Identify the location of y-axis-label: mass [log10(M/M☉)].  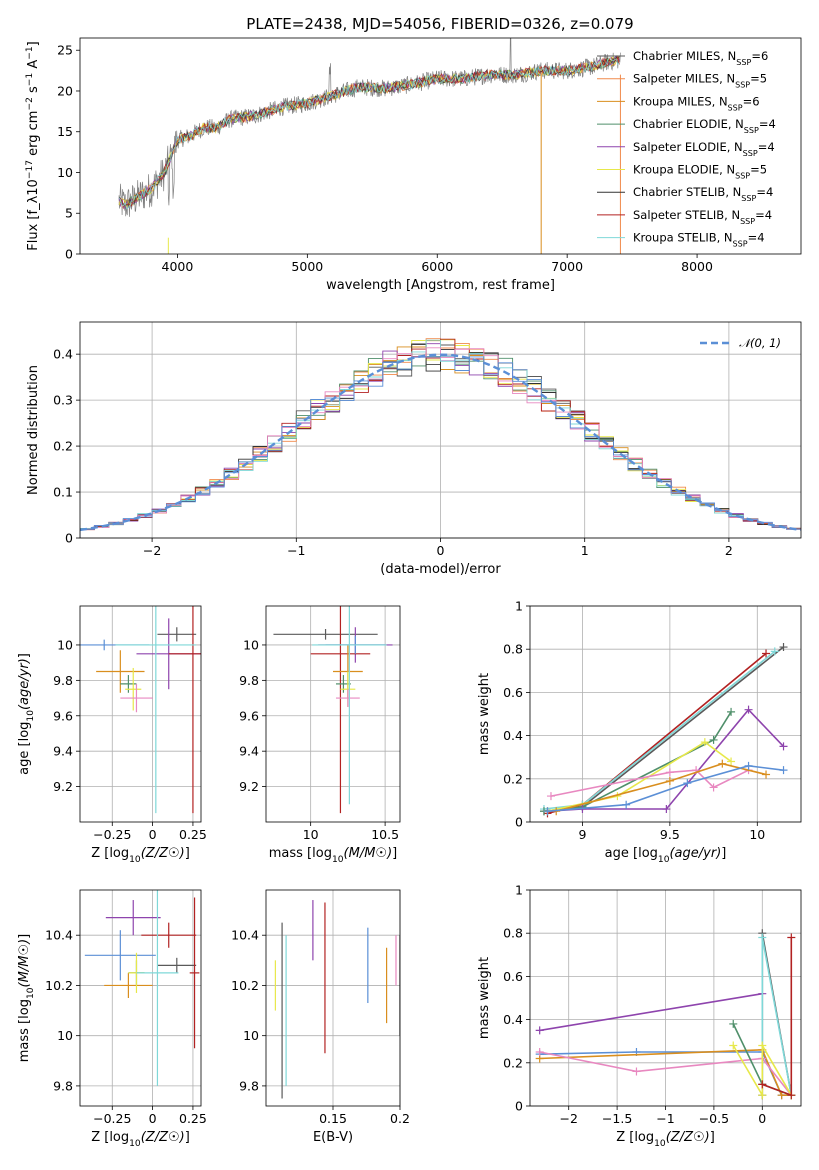
(26, 998).